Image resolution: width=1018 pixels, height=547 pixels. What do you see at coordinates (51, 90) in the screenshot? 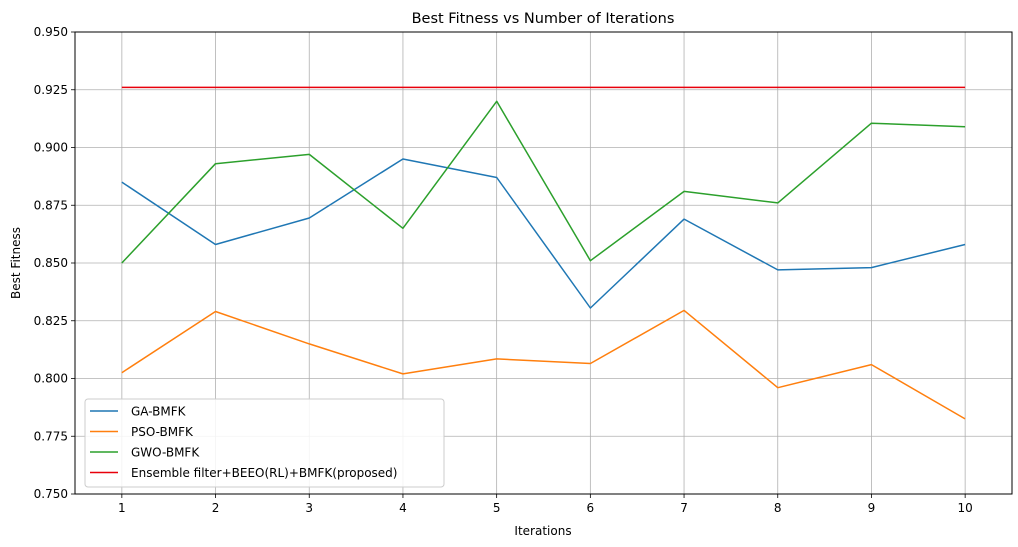
I see `y-tick-label: 0.925` at bounding box center [51, 90].